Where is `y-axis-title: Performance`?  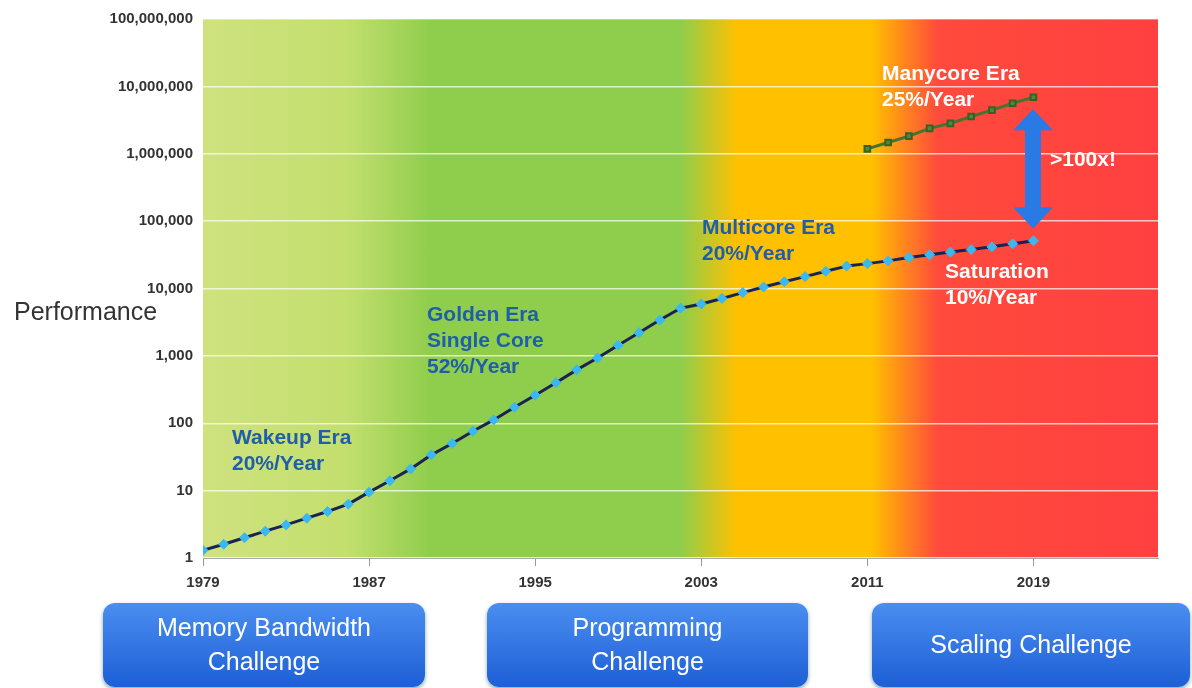
y-axis-title: Performance is located at coordinates (86, 311).